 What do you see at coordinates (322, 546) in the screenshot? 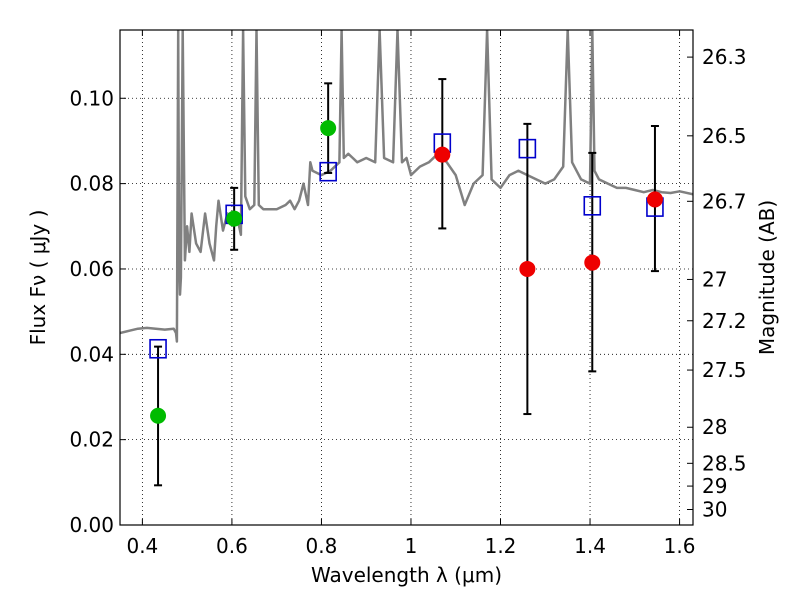
I see `x-tick-label: 0.8` at bounding box center [322, 546].